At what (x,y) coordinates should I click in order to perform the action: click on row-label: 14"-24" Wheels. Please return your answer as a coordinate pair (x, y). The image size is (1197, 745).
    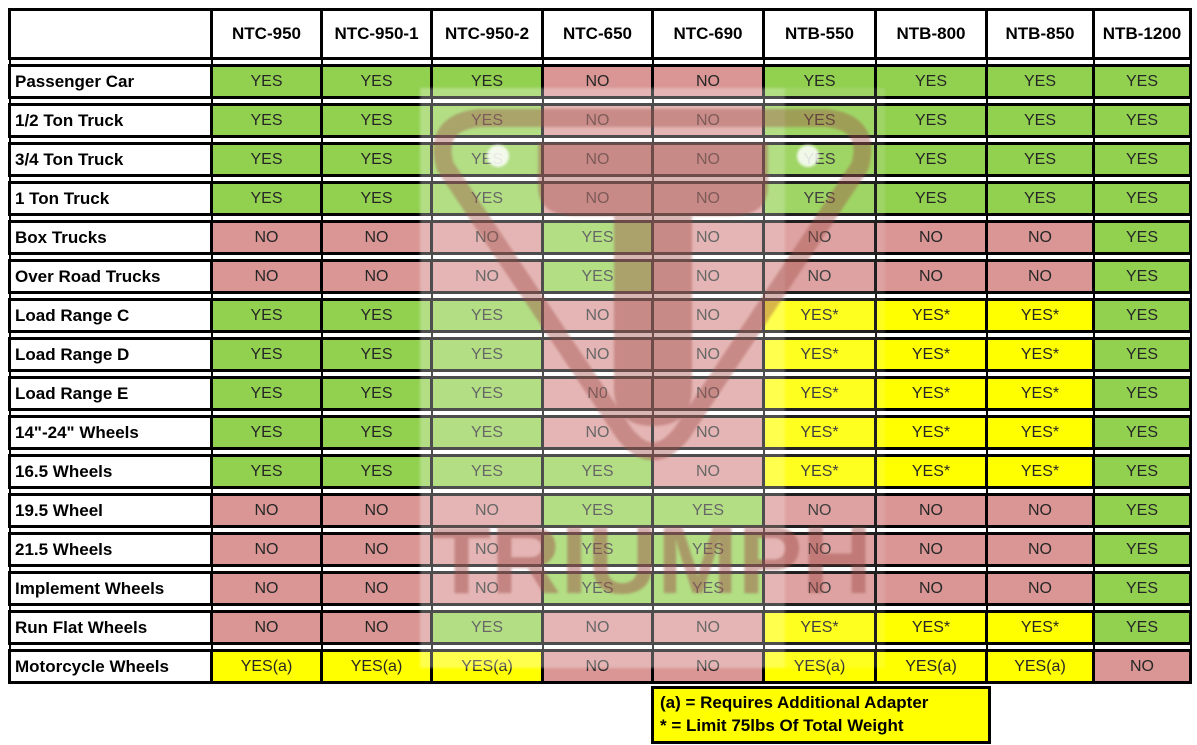
    Looking at the image, I should click on (110, 432).